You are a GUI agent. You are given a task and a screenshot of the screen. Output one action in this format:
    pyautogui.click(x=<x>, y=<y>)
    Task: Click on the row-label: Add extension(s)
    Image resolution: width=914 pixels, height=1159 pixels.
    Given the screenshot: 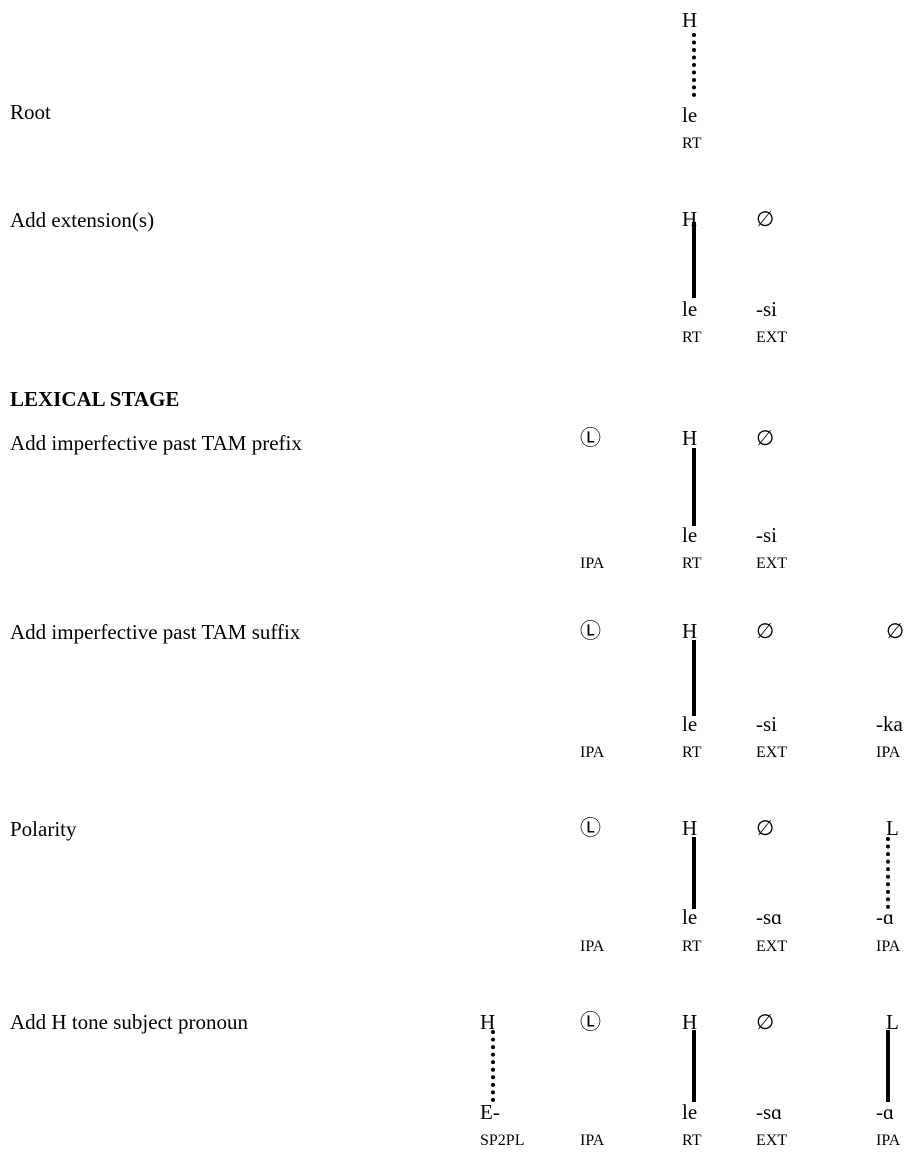 What is the action you would take?
    pyautogui.click(x=82, y=220)
    